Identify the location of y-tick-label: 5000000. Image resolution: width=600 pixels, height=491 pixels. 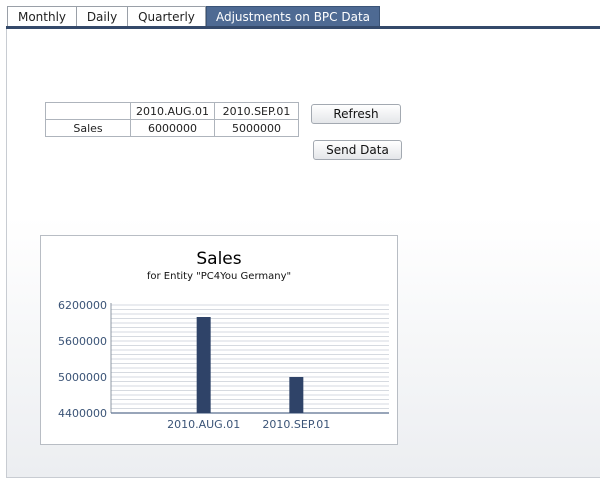
(82, 377).